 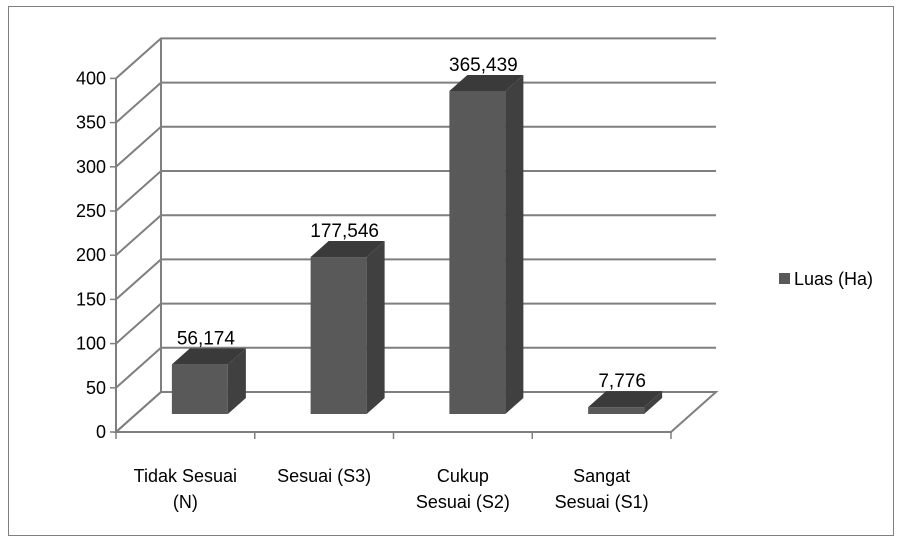 I want to click on data-label: 7,776, so click(x=622, y=381).